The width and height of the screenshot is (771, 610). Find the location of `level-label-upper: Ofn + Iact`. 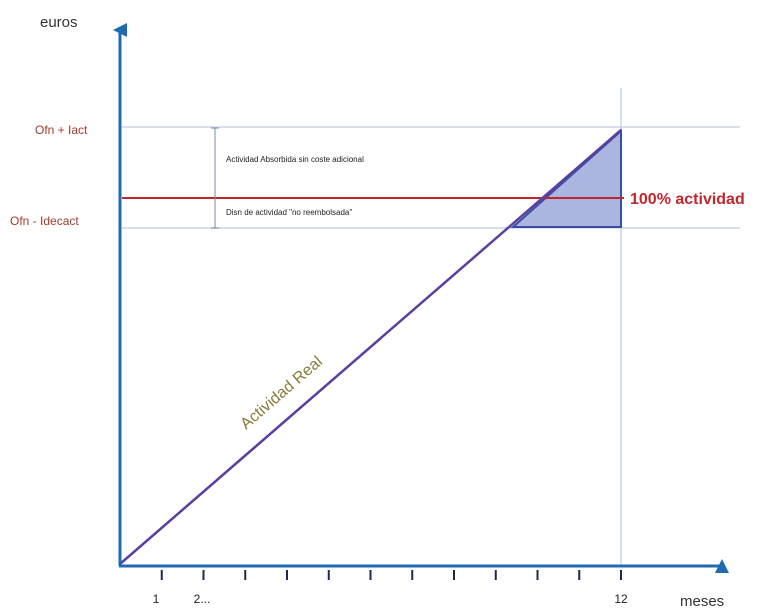

level-label-upper: Ofn + Iact is located at coordinates (61, 130).